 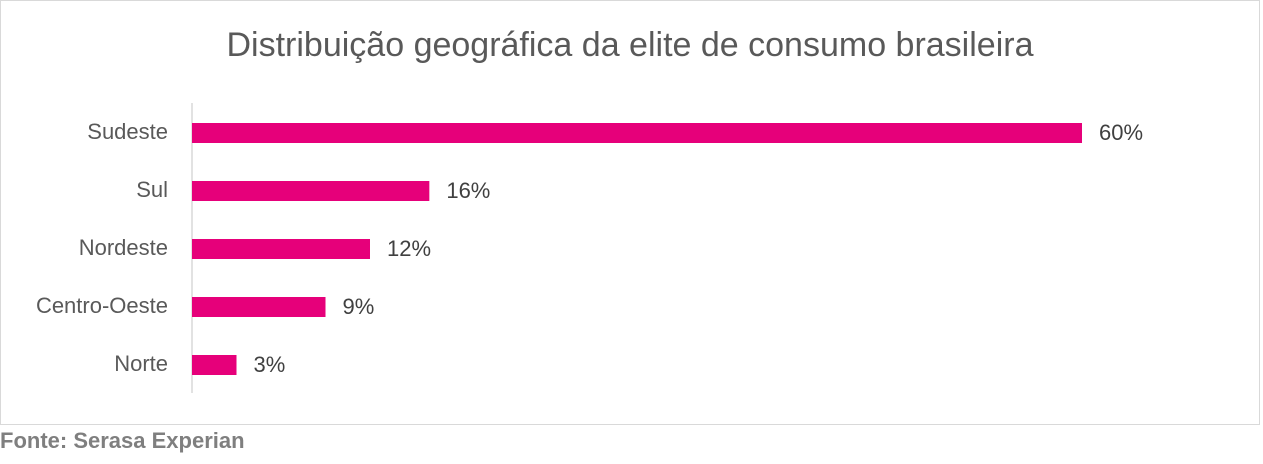 What do you see at coordinates (141, 363) in the screenshot?
I see `y-tick-label: Norte` at bounding box center [141, 363].